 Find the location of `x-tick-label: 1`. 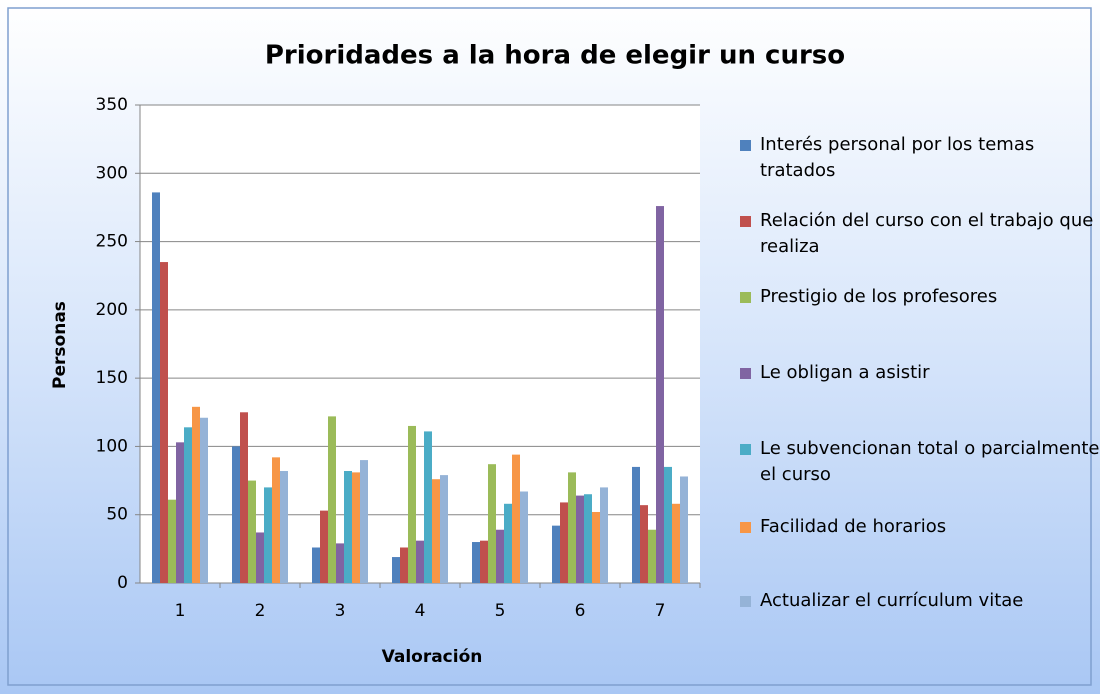

x-tick-label: 1 is located at coordinates (180, 611).